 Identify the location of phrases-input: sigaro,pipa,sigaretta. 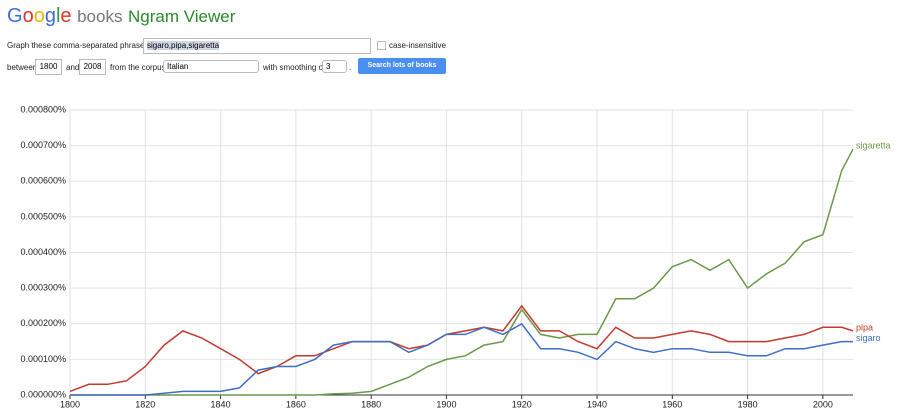
(257, 46).